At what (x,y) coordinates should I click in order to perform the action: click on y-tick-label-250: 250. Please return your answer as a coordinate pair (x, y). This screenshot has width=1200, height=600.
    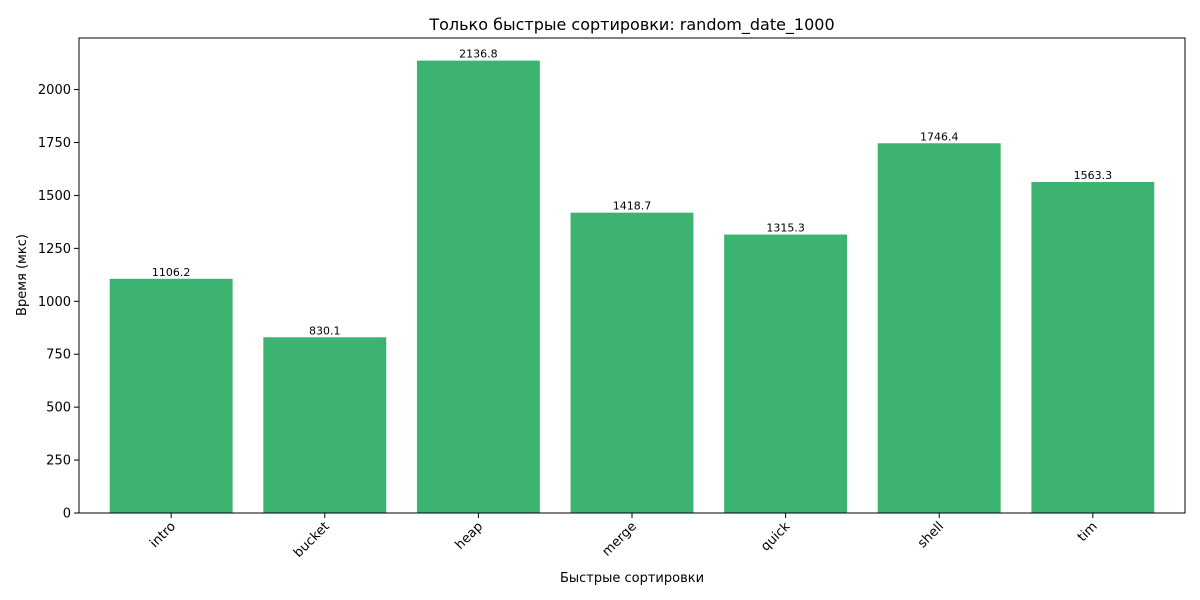
    Looking at the image, I should click on (58, 461).